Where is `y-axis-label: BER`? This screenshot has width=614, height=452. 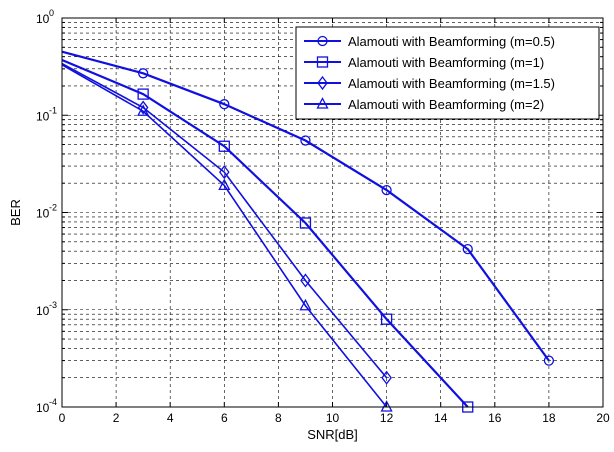 y-axis-label: BER is located at coordinates (15, 212).